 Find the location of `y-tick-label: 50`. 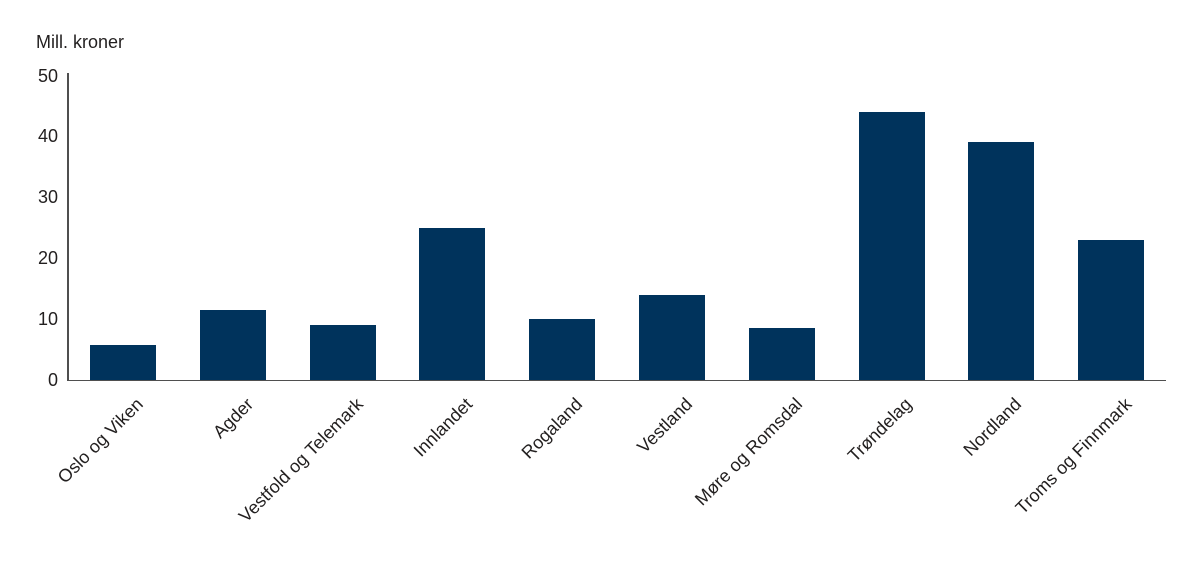

y-tick-label: 50 is located at coordinates (47, 75).